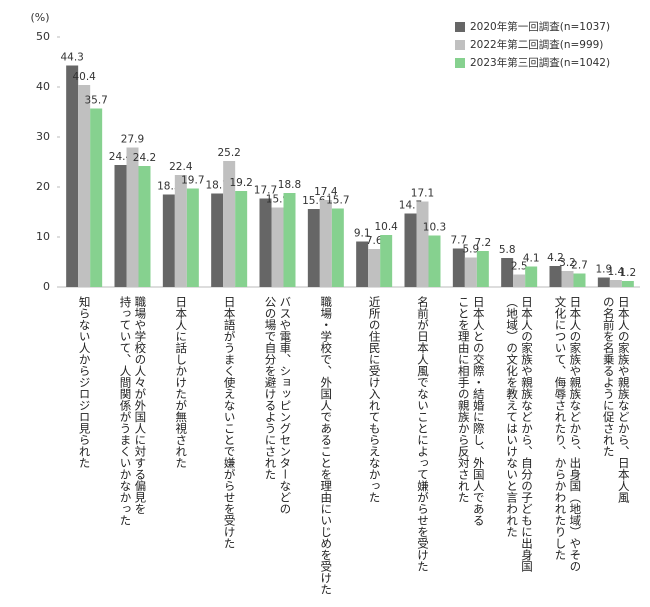 The image size is (650, 607). What do you see at coordinates (181, 382) in the screenshot?
I see `x-tick-label: 日本人に話しかけたが無視された` at bounding box center [181, 382].